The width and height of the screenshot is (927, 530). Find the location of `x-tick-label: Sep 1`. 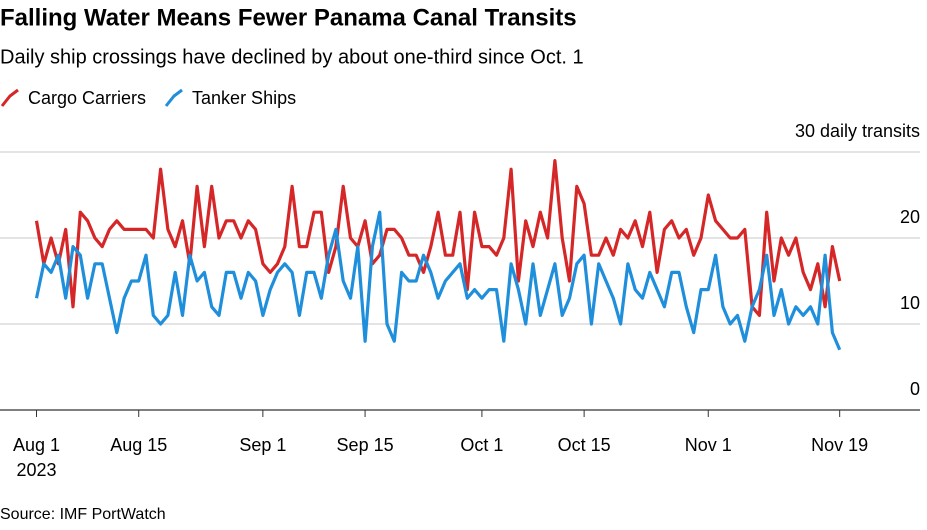

x-tick-label: Sep 1 is located at coordinates (262, 445).